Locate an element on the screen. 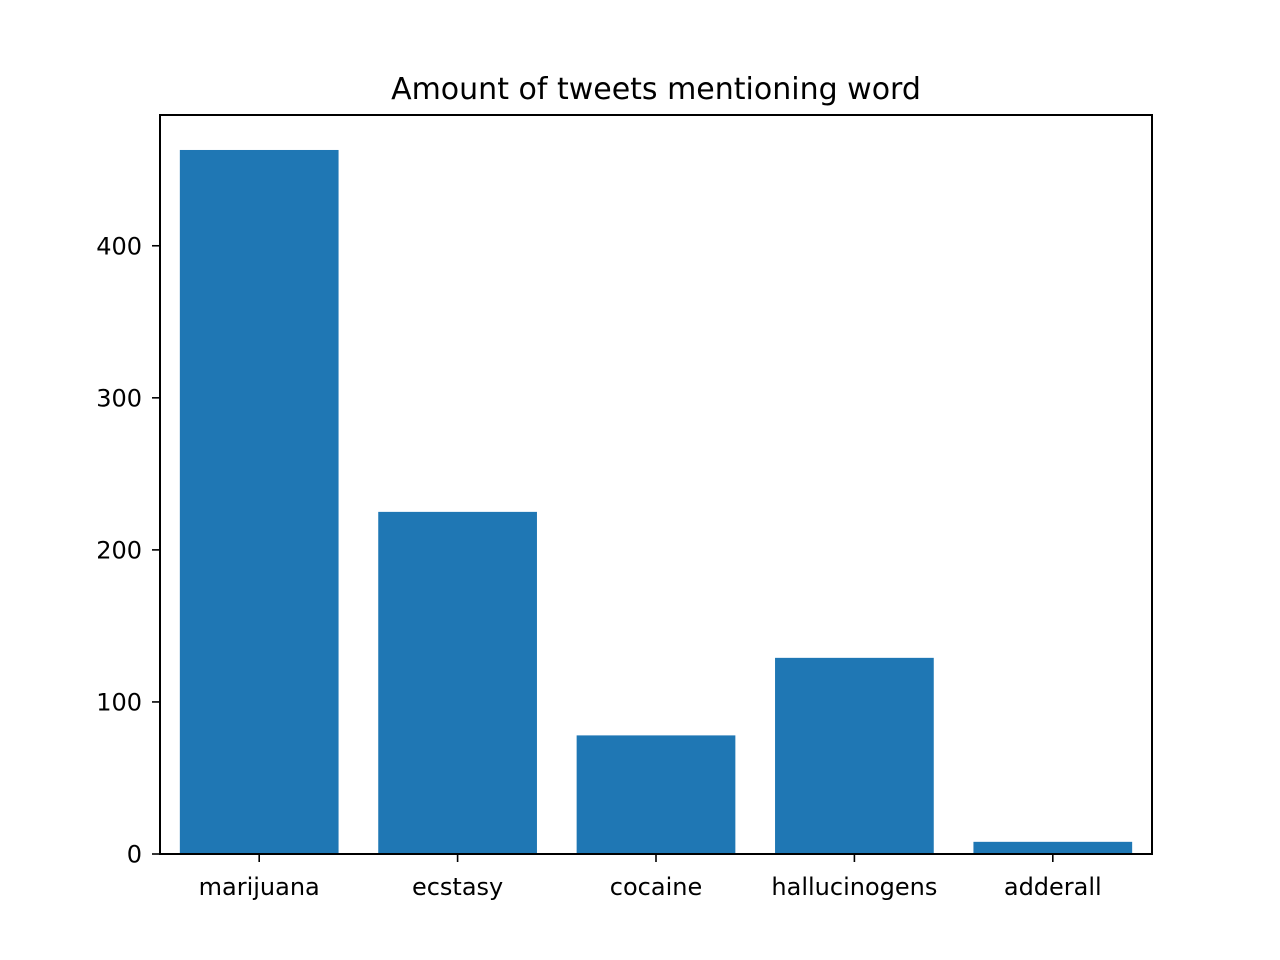  y-tick-label: 400 is located at coordinates (119, 246).